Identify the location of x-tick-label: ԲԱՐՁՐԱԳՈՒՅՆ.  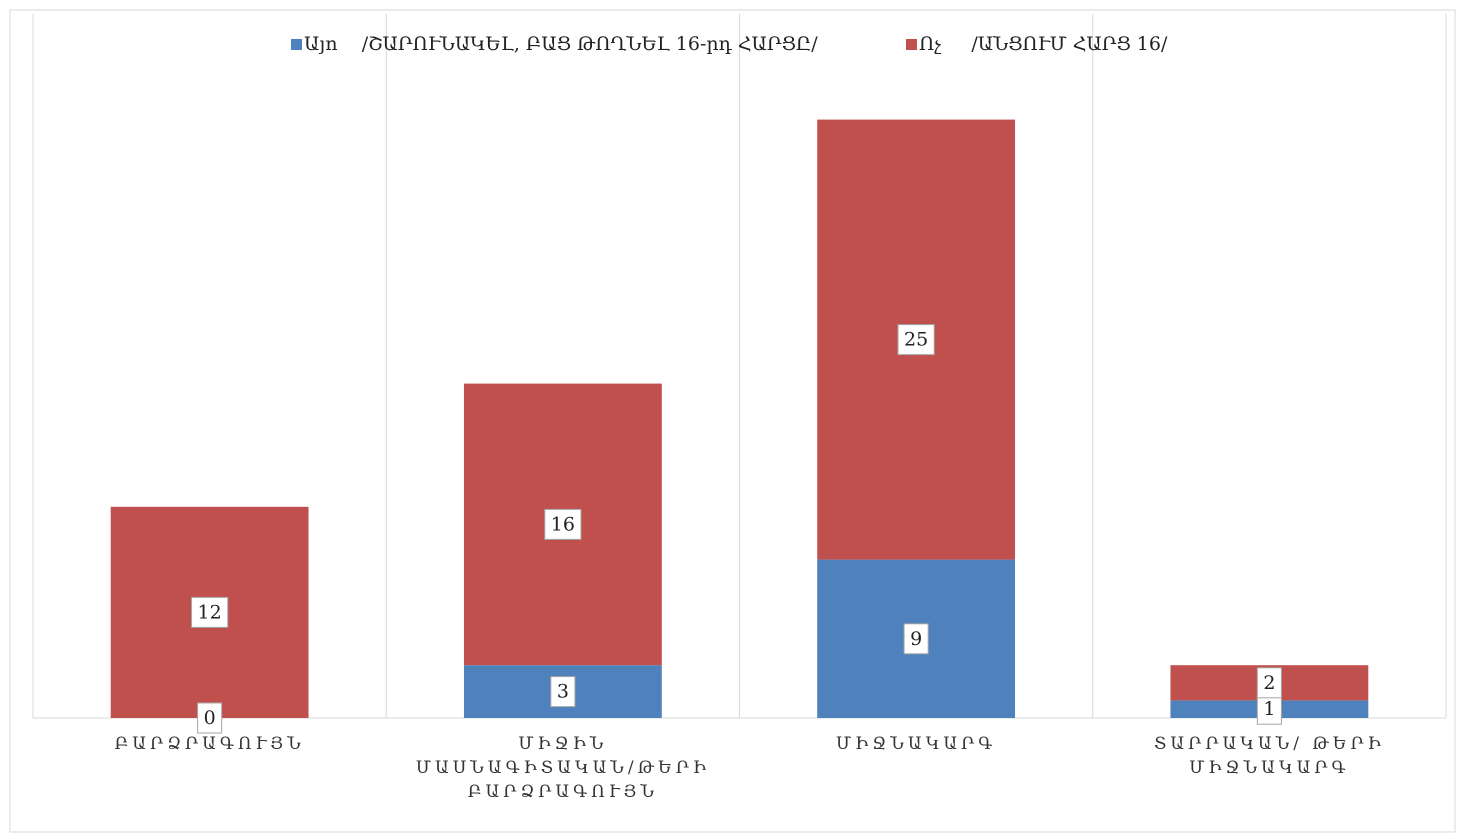
(209, 744).